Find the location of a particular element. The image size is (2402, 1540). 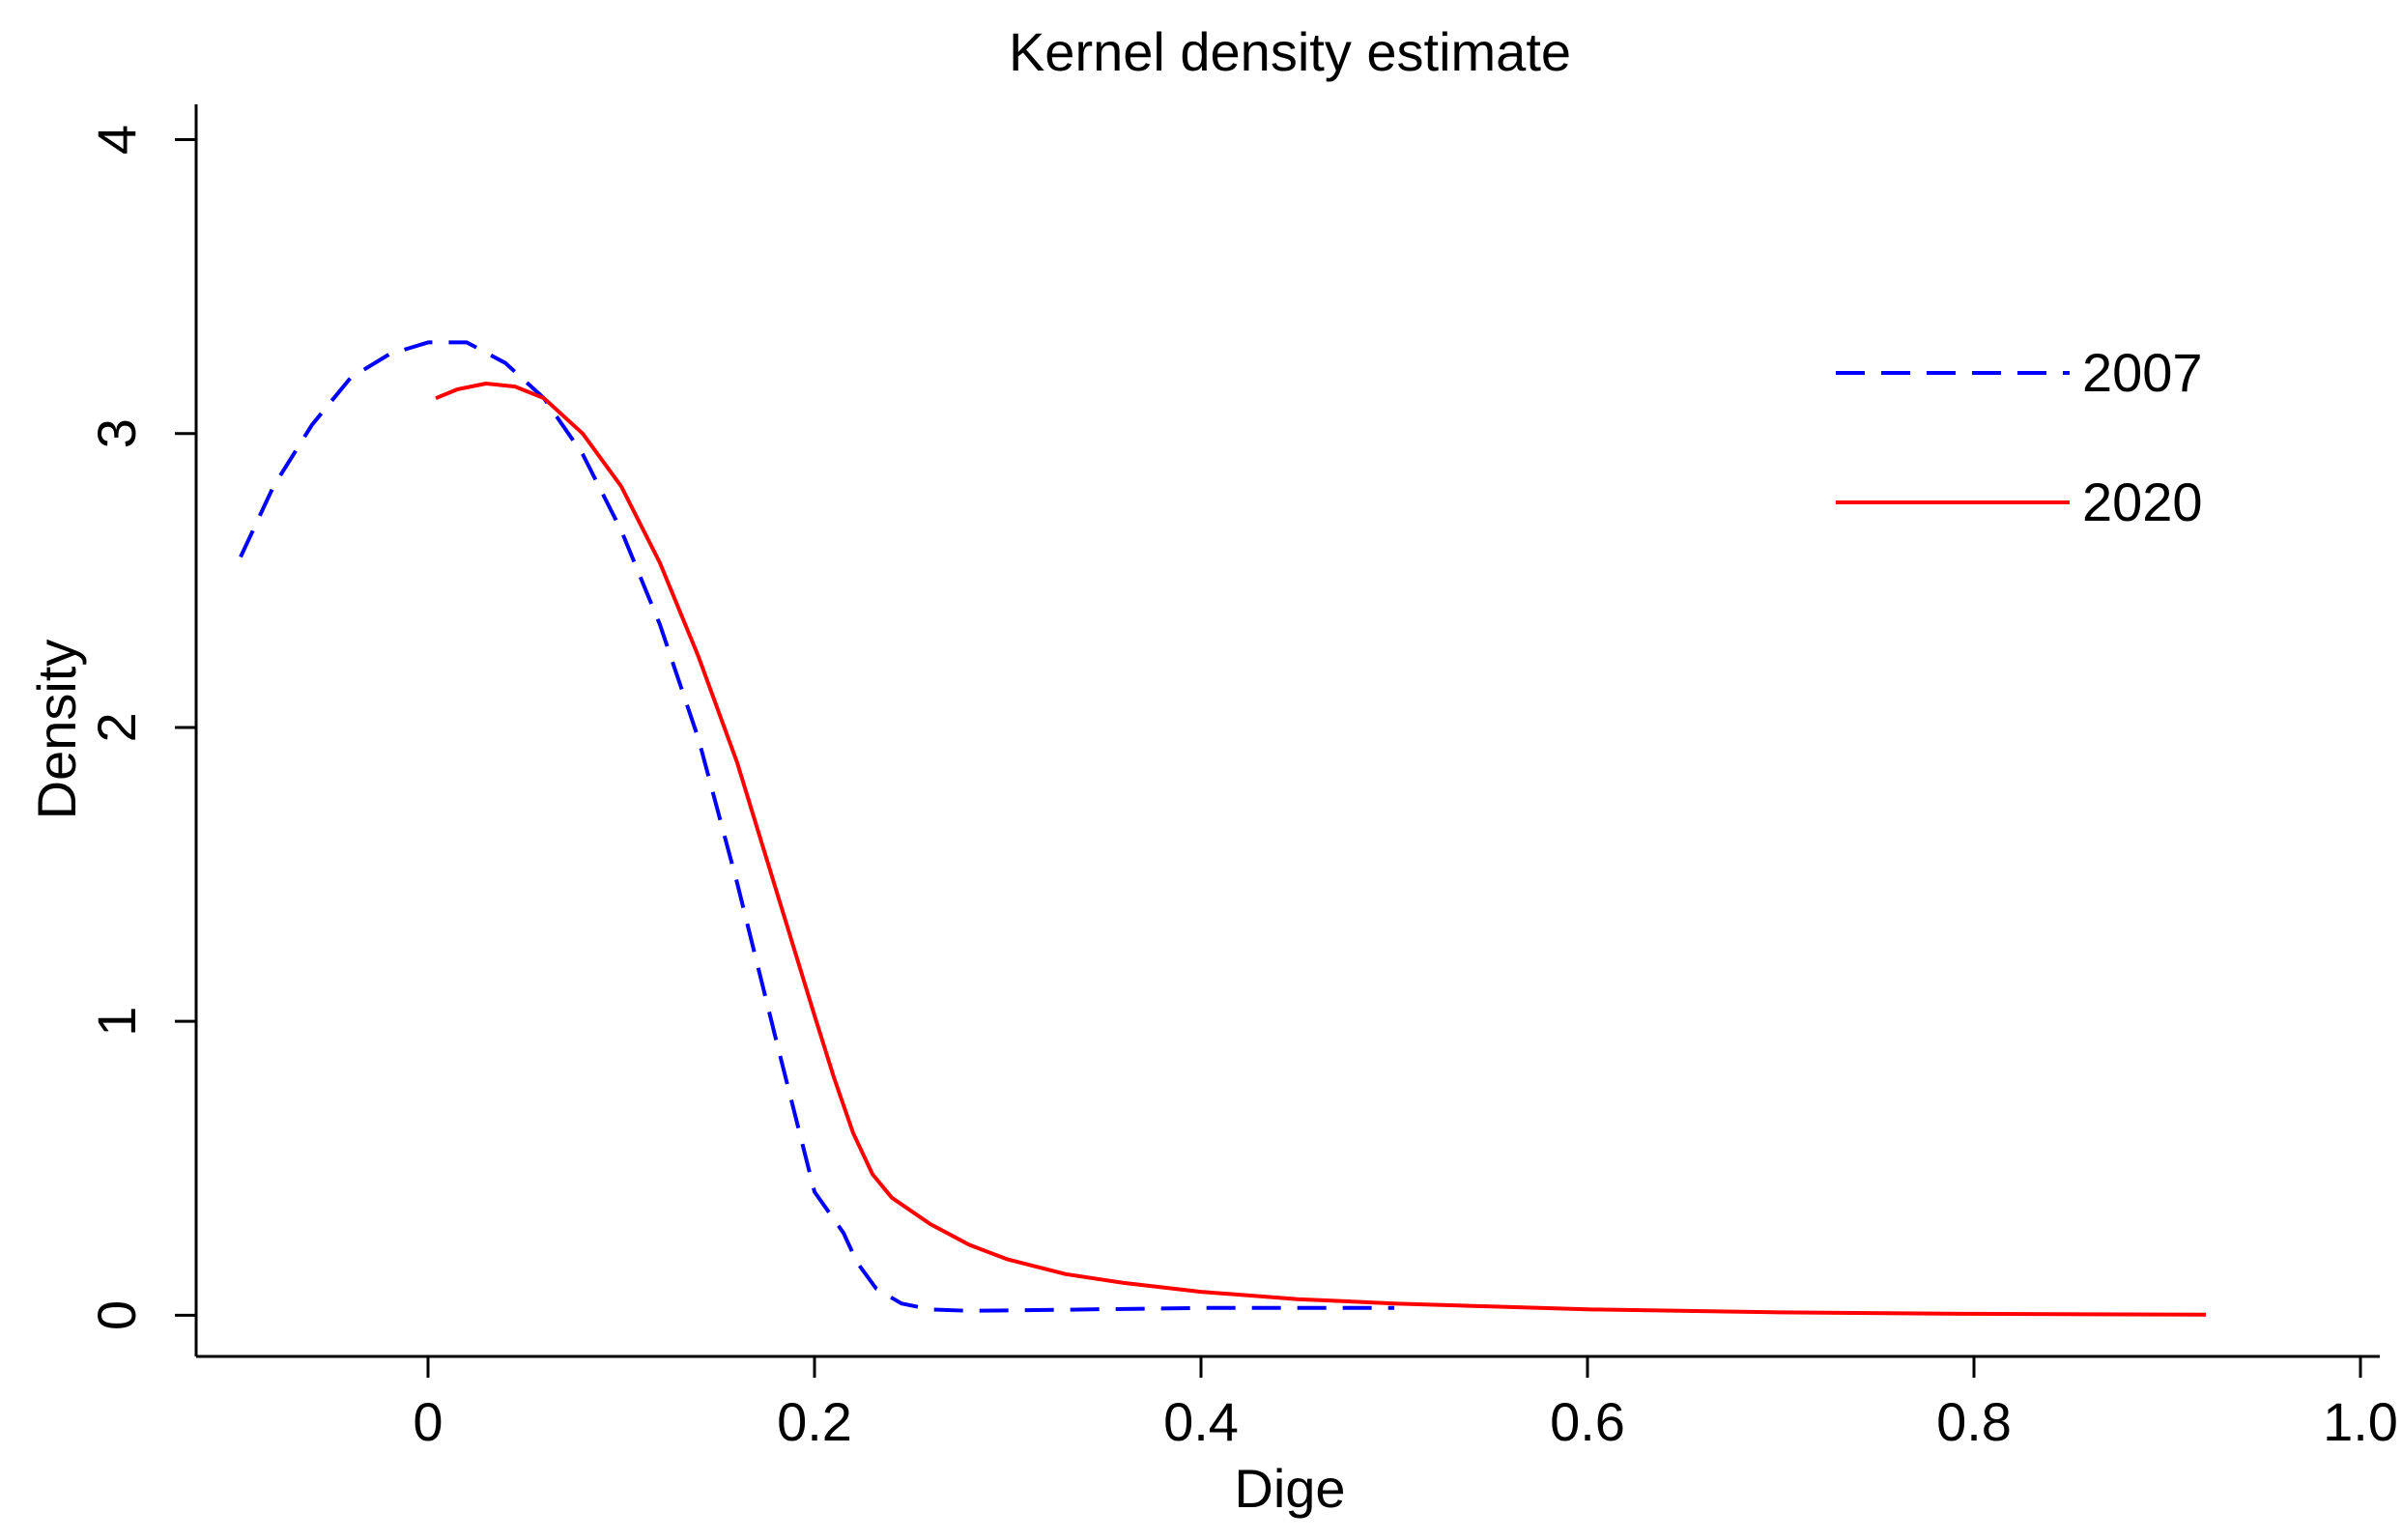

x-axis-label: Dige is located at coordinates (1289, 1488).